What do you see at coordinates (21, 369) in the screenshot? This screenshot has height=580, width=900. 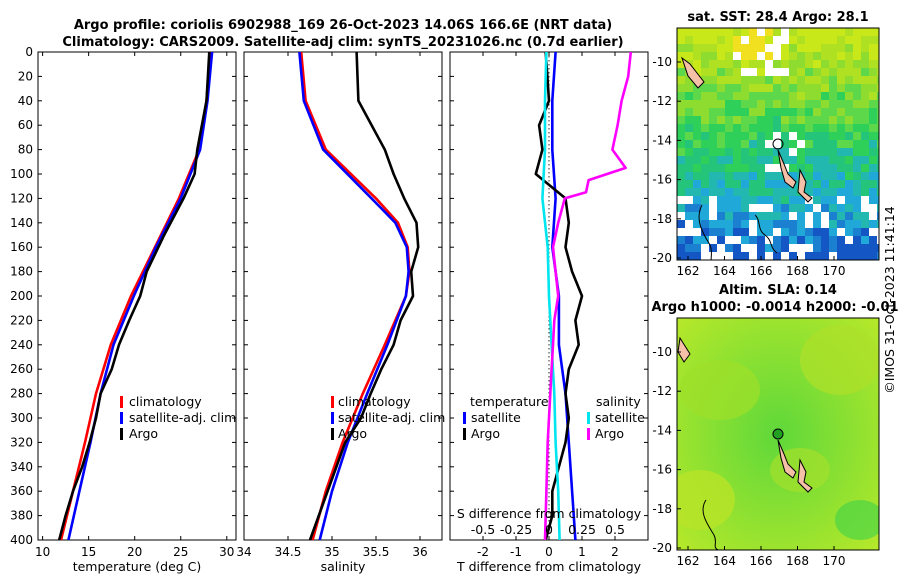 I see `depth-tick-label: 260` at bounding box center [21, 369].